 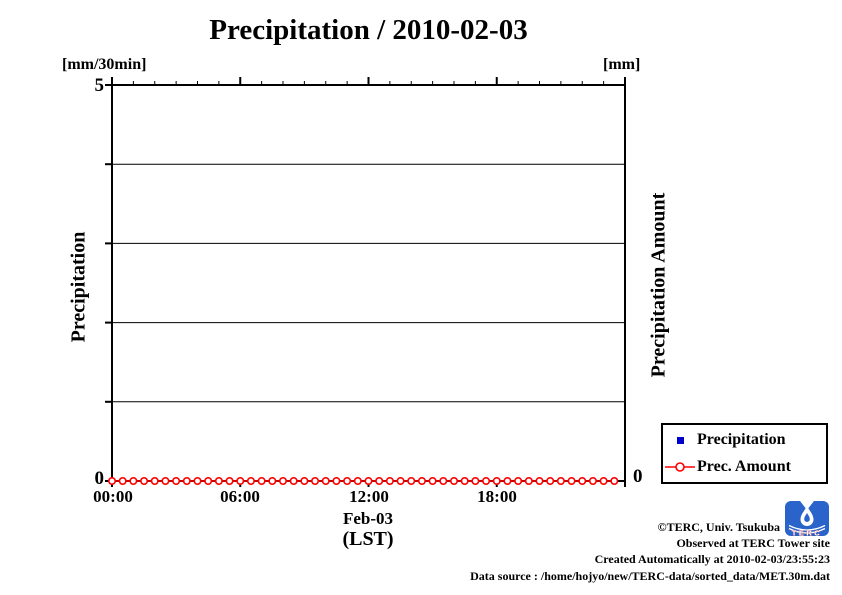 What do you see at coordinates (369, 496) in the screenshot?
I see `x-tick-label-1200: 12:00` at bounding box center [369, 496].